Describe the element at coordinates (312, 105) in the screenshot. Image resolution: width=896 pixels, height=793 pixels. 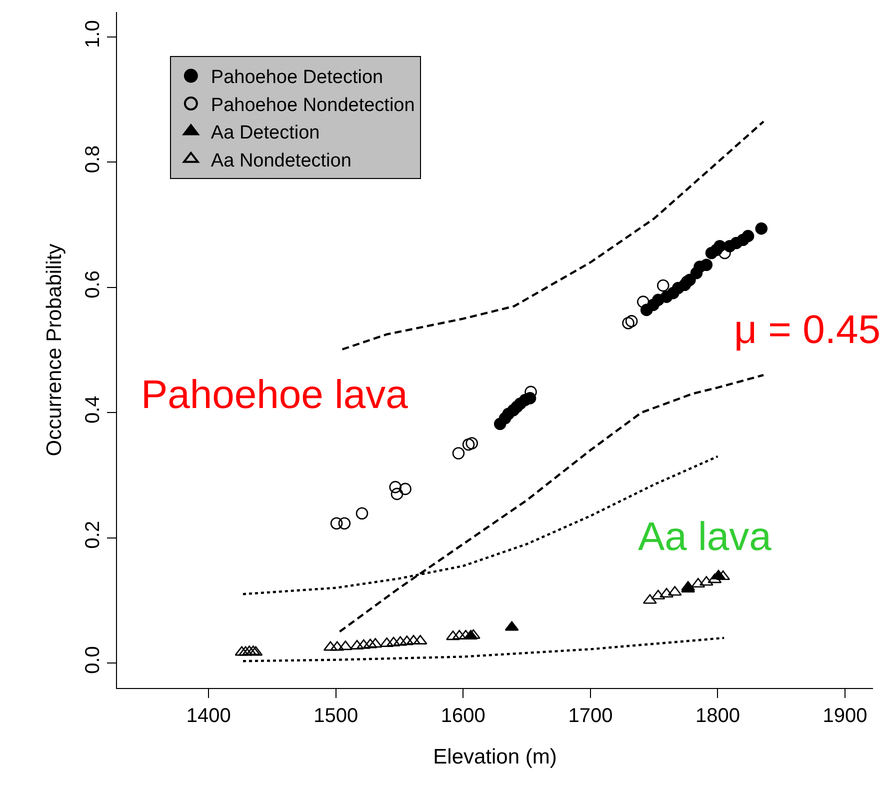
I see `legend-label: Pahoehoe Nondetection` at that location.